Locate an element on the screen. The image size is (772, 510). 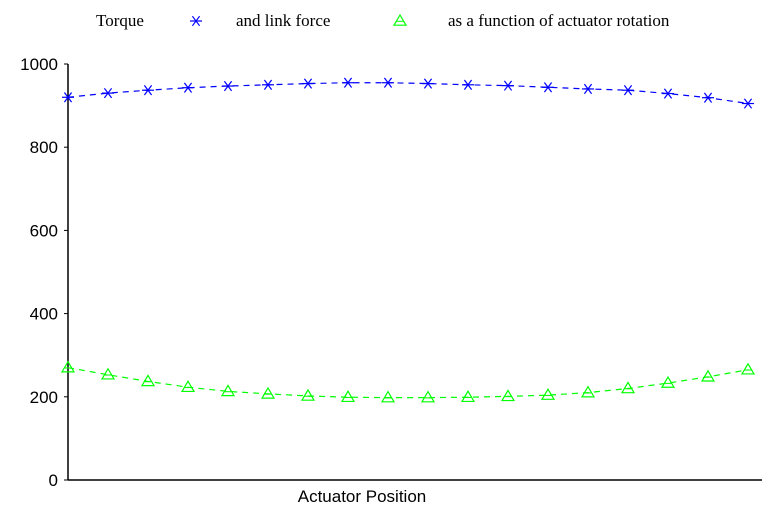
legend-label: Torque is located at coordinates (120, 20).